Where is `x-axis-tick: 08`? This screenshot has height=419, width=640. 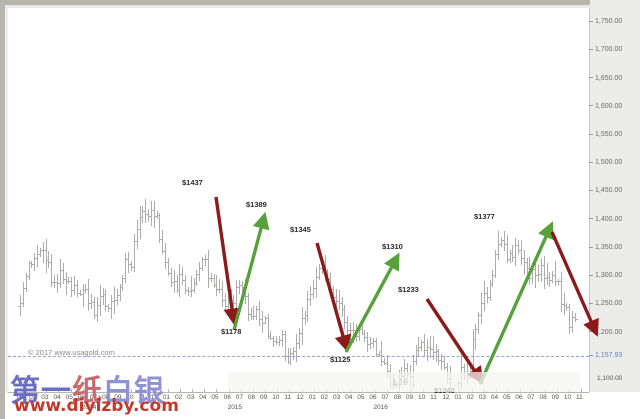
x-axis-tick: 08 is located at coordinates (251, 397).